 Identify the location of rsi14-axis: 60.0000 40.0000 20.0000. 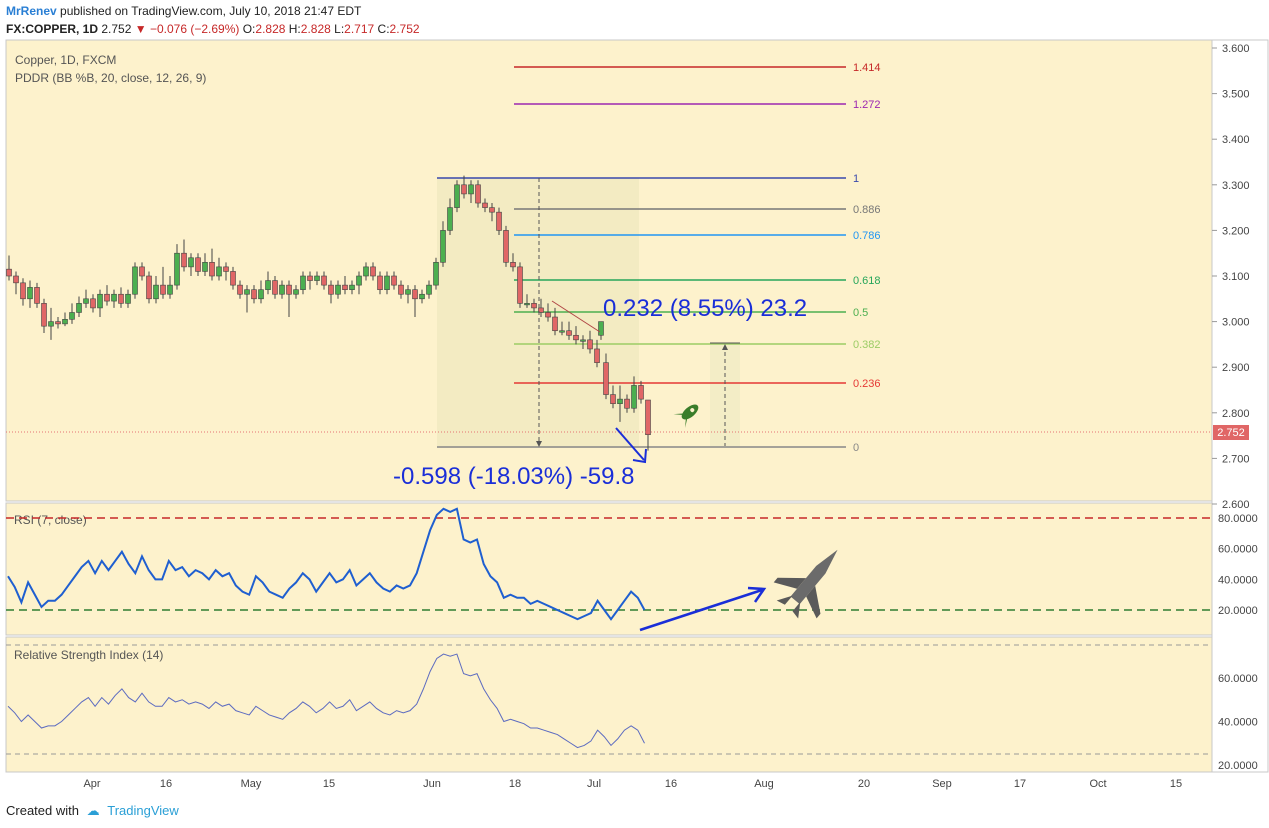
(1238, 722).